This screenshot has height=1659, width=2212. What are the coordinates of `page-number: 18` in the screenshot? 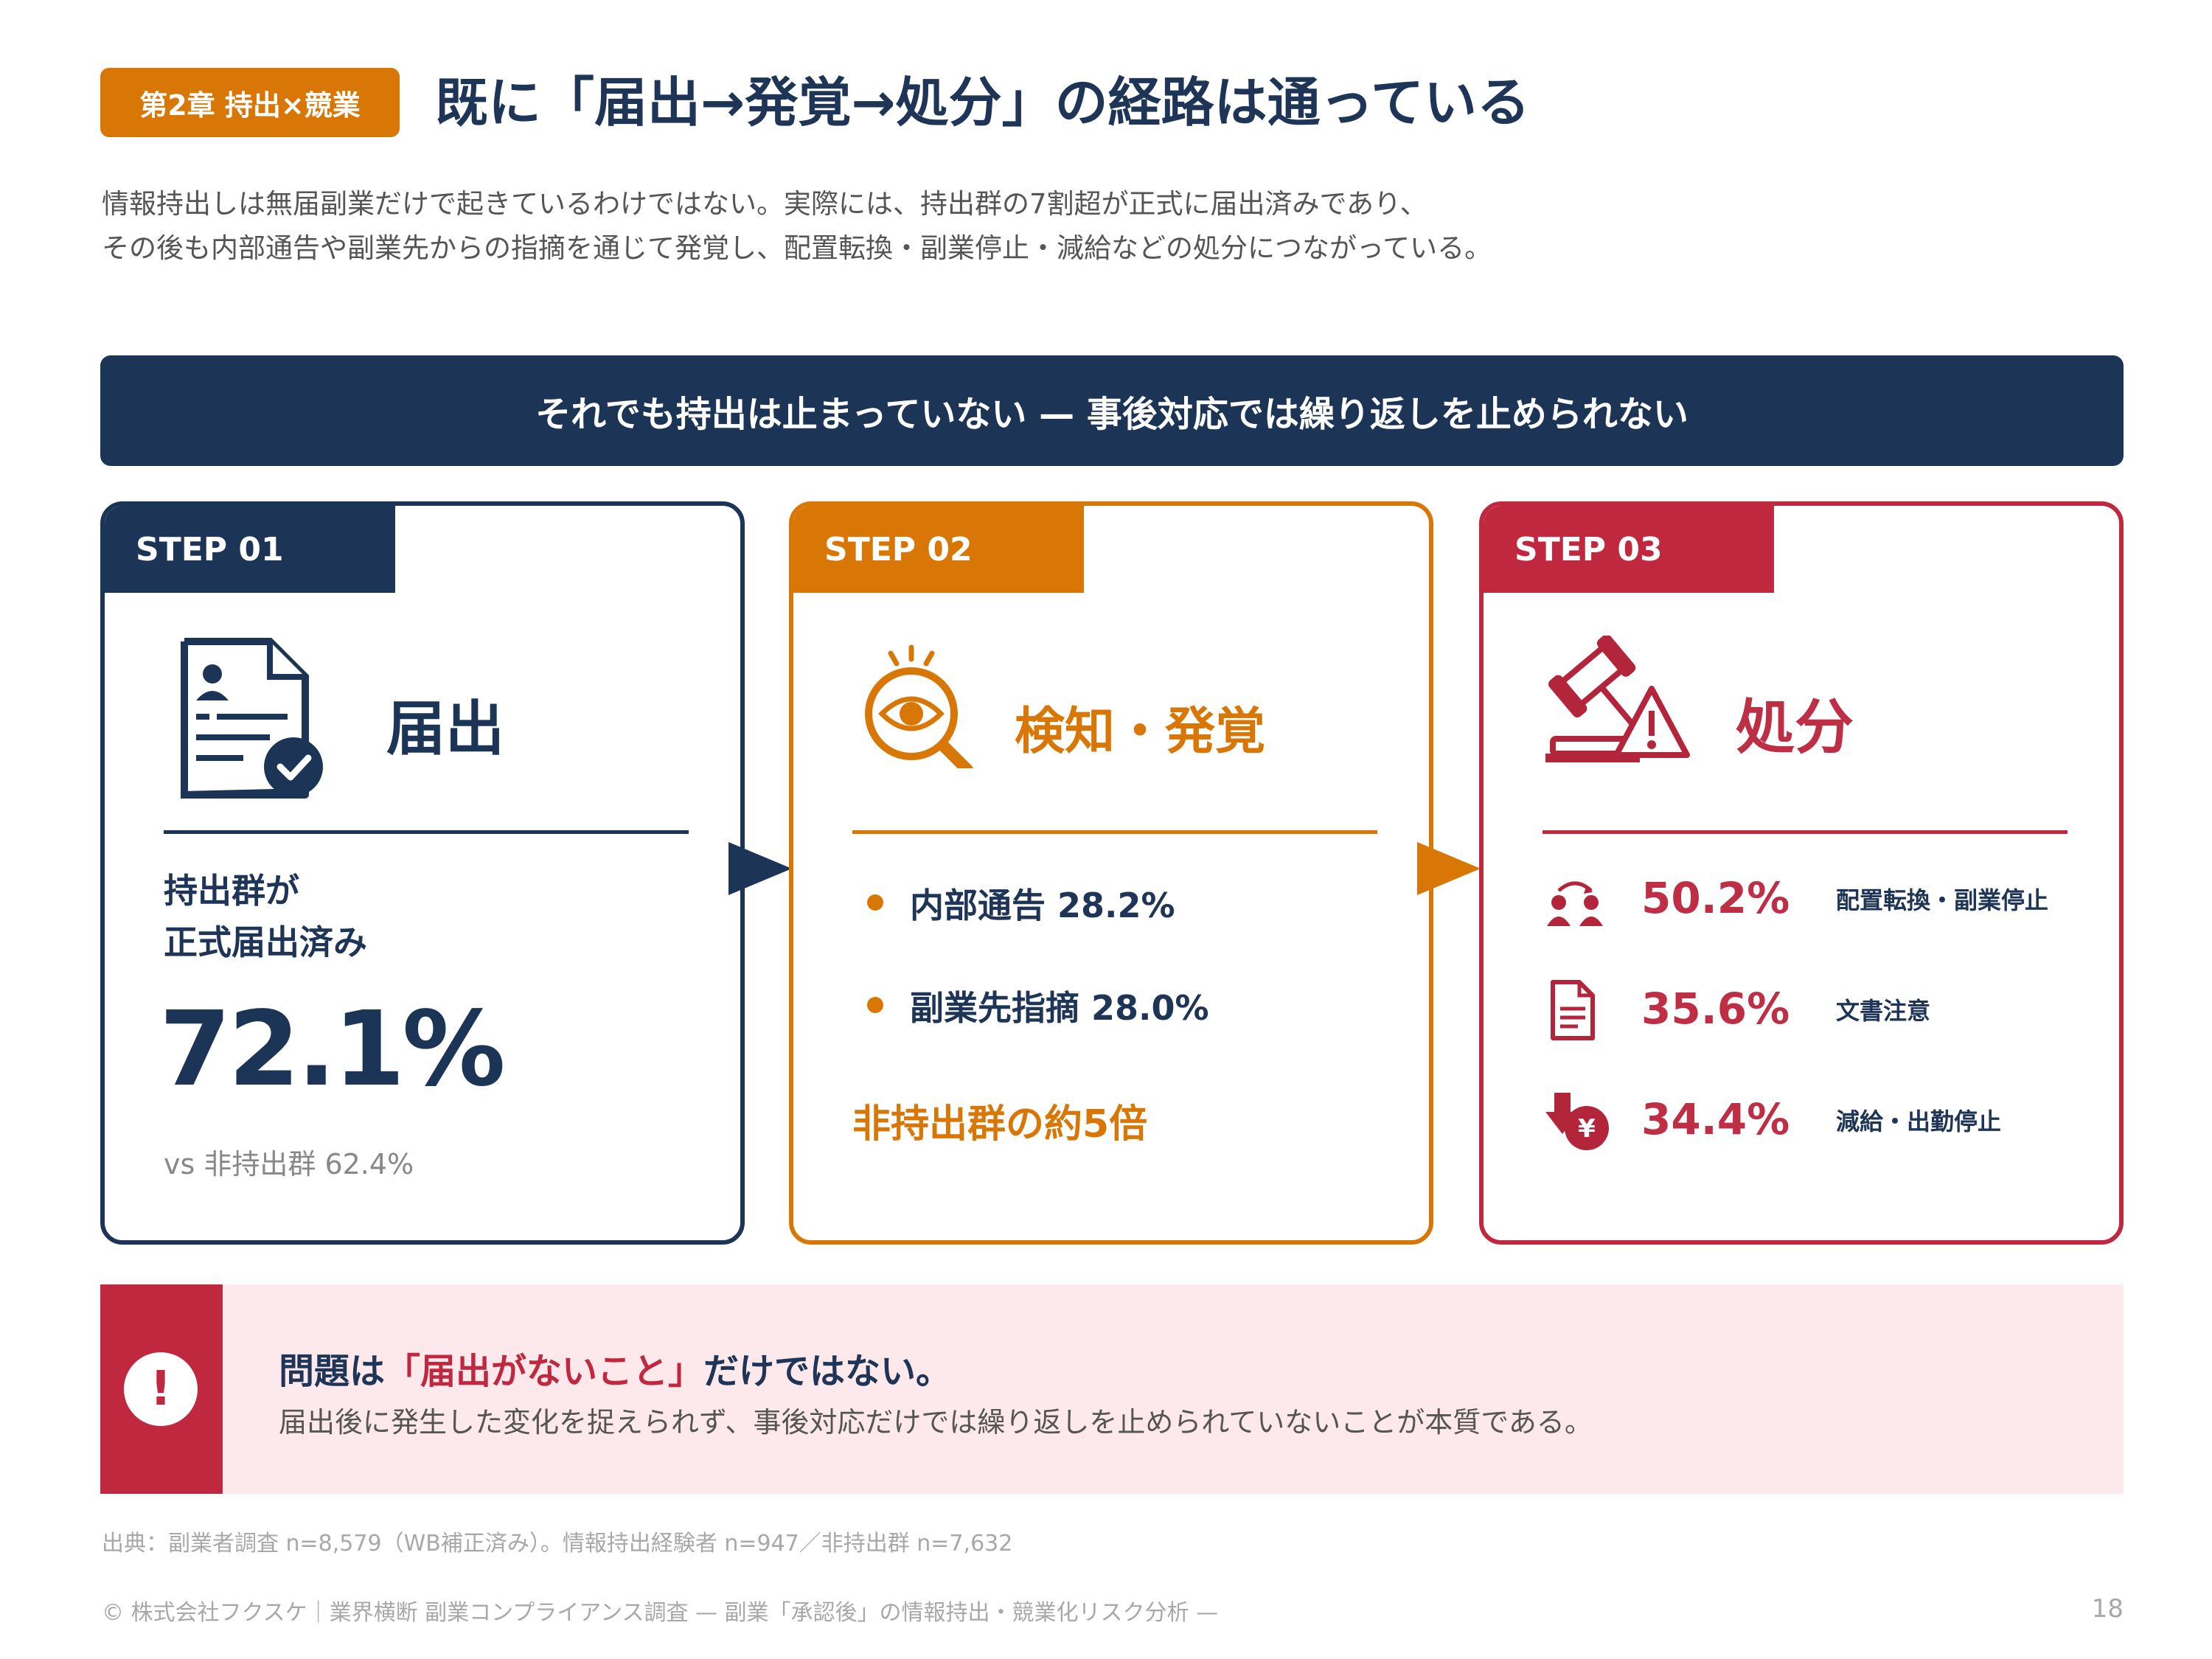 It's located at (2107, 1609).